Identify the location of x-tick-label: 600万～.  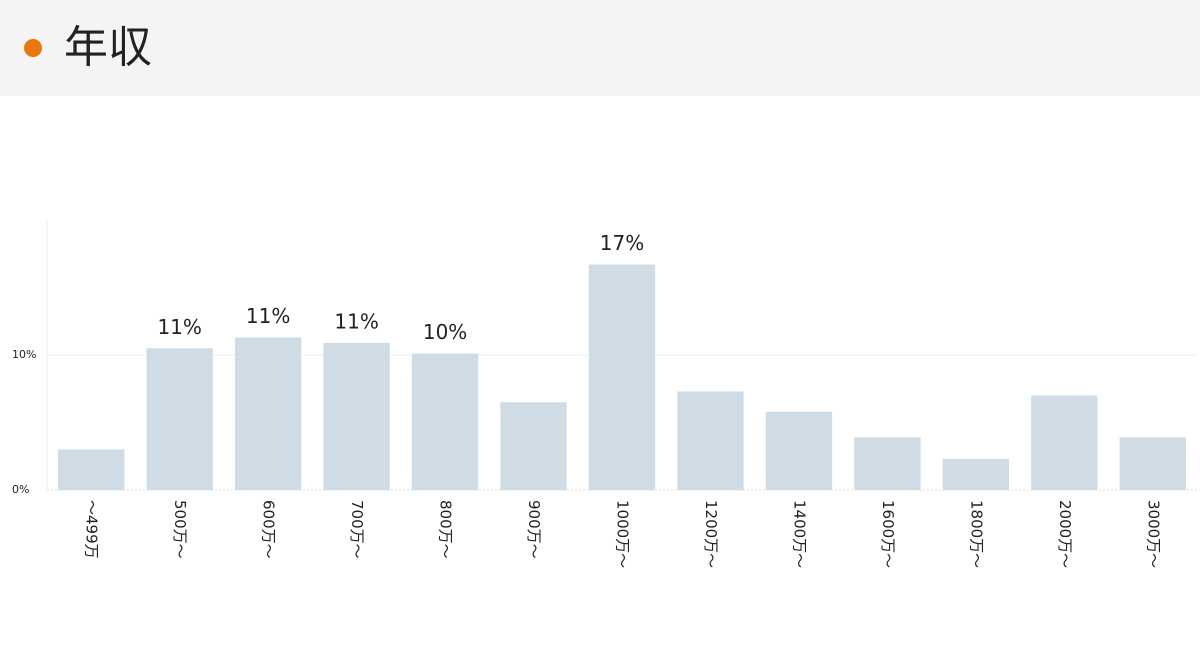
(269, 529).